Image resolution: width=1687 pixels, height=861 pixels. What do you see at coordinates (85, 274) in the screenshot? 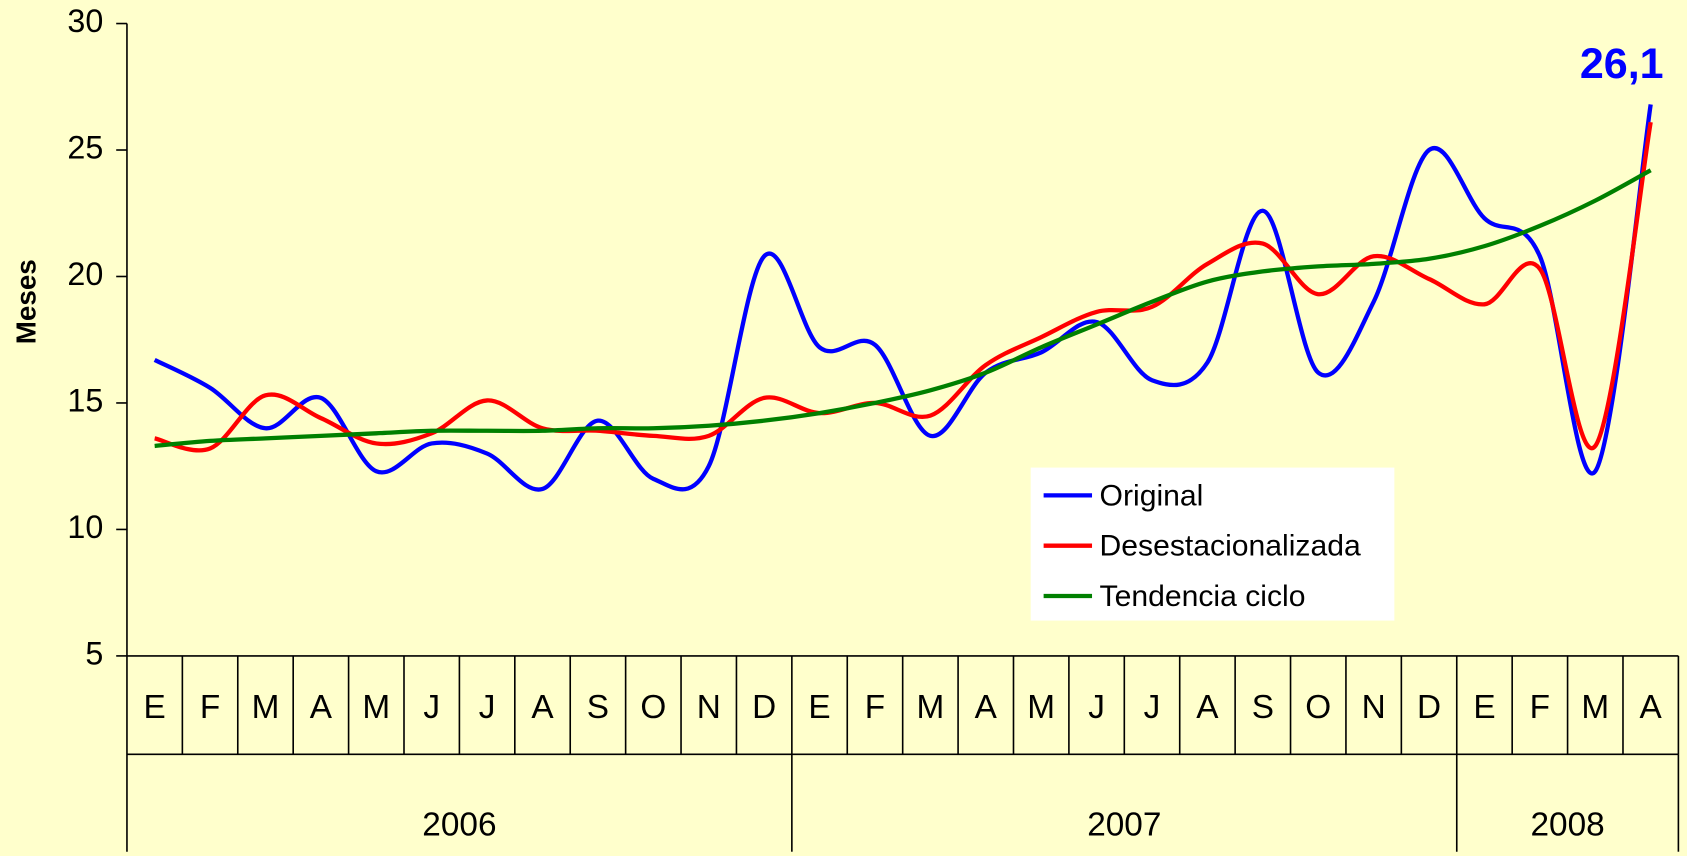
I see `y-tick-label: 20` at bounding box center [85, 274].